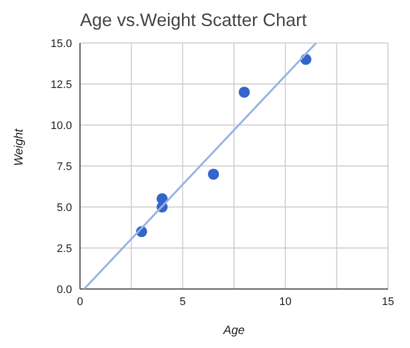 The image size is (410, 348). What do you see at coordinates (388, 302) in the screenshot?
I see `x-tick-label: 15` at bounding box center [388, 302].